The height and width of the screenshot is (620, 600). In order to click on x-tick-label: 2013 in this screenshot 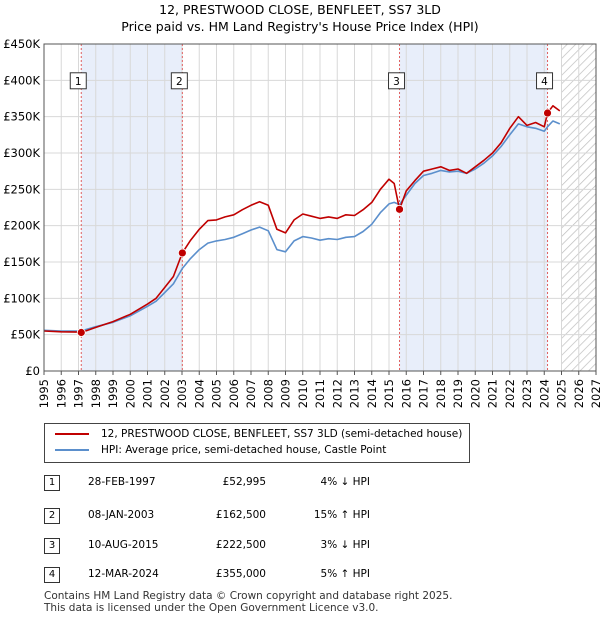, I will do `click(355, 393)`.